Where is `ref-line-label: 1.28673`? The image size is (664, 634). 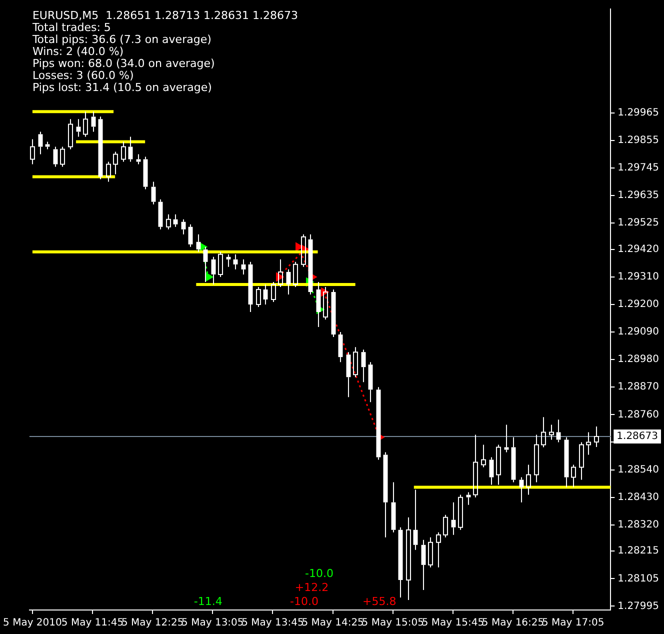
ref-line-label: 1.28673 is located at coordinates (637, 436).